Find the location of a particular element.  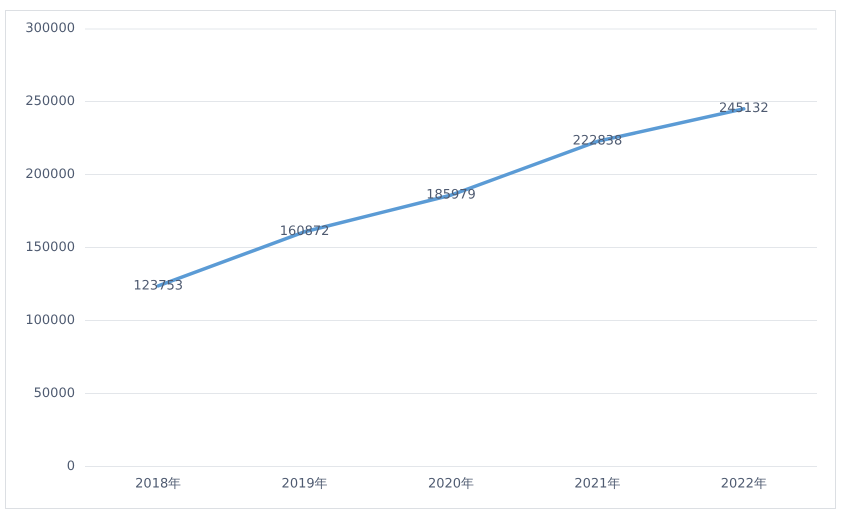

y-tick-label: 0 is located at coordinates (70, 466).